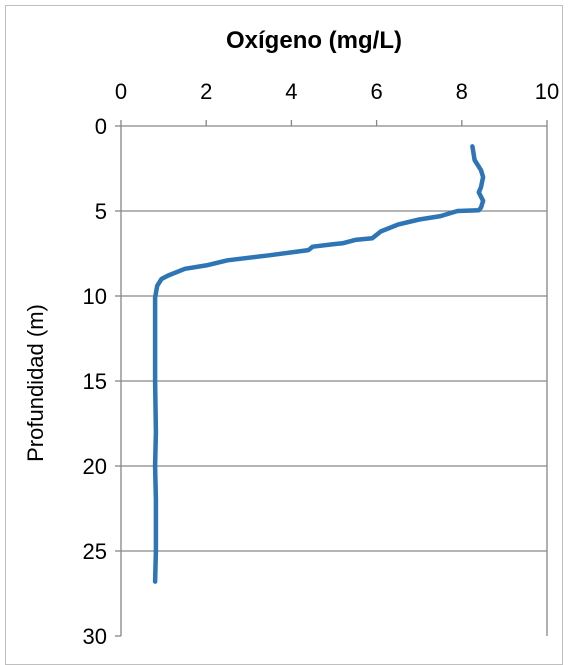 This screenshot has height=665, width=568. What do you see at coordinates (95, 551) in the screenshot?
I see `y-tick-label: 25` at bounding box center [95, 551].